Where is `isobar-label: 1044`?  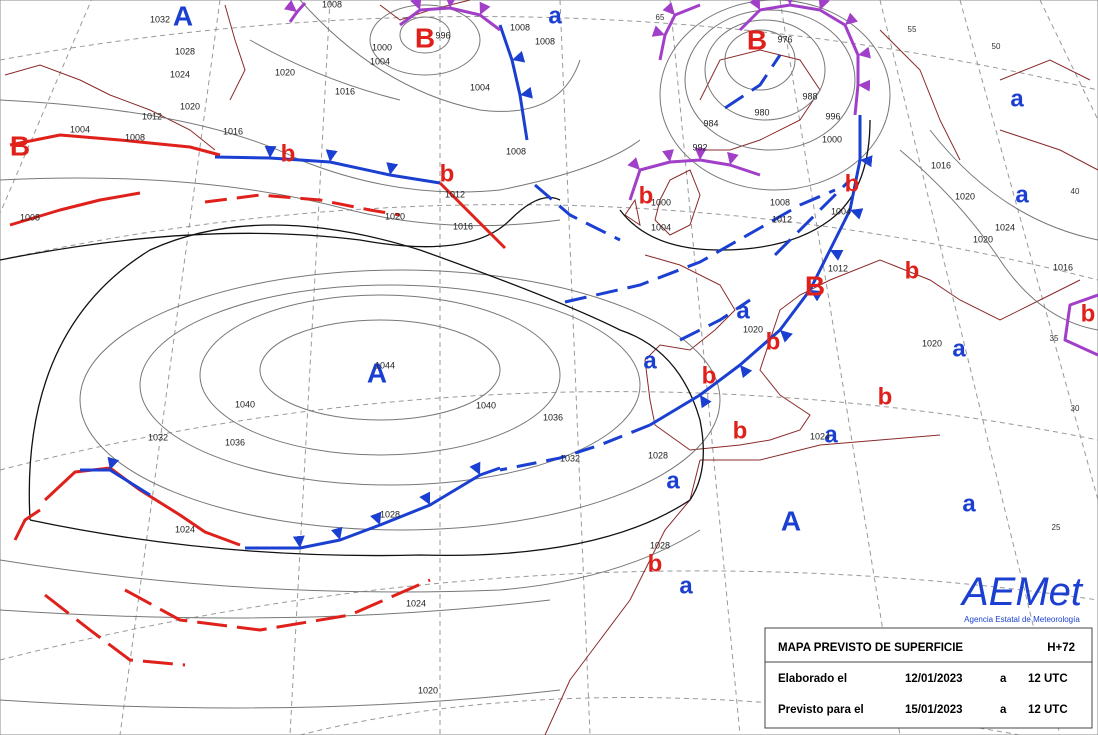
isobar-label: 1044 is located at coordinates (385, 365).